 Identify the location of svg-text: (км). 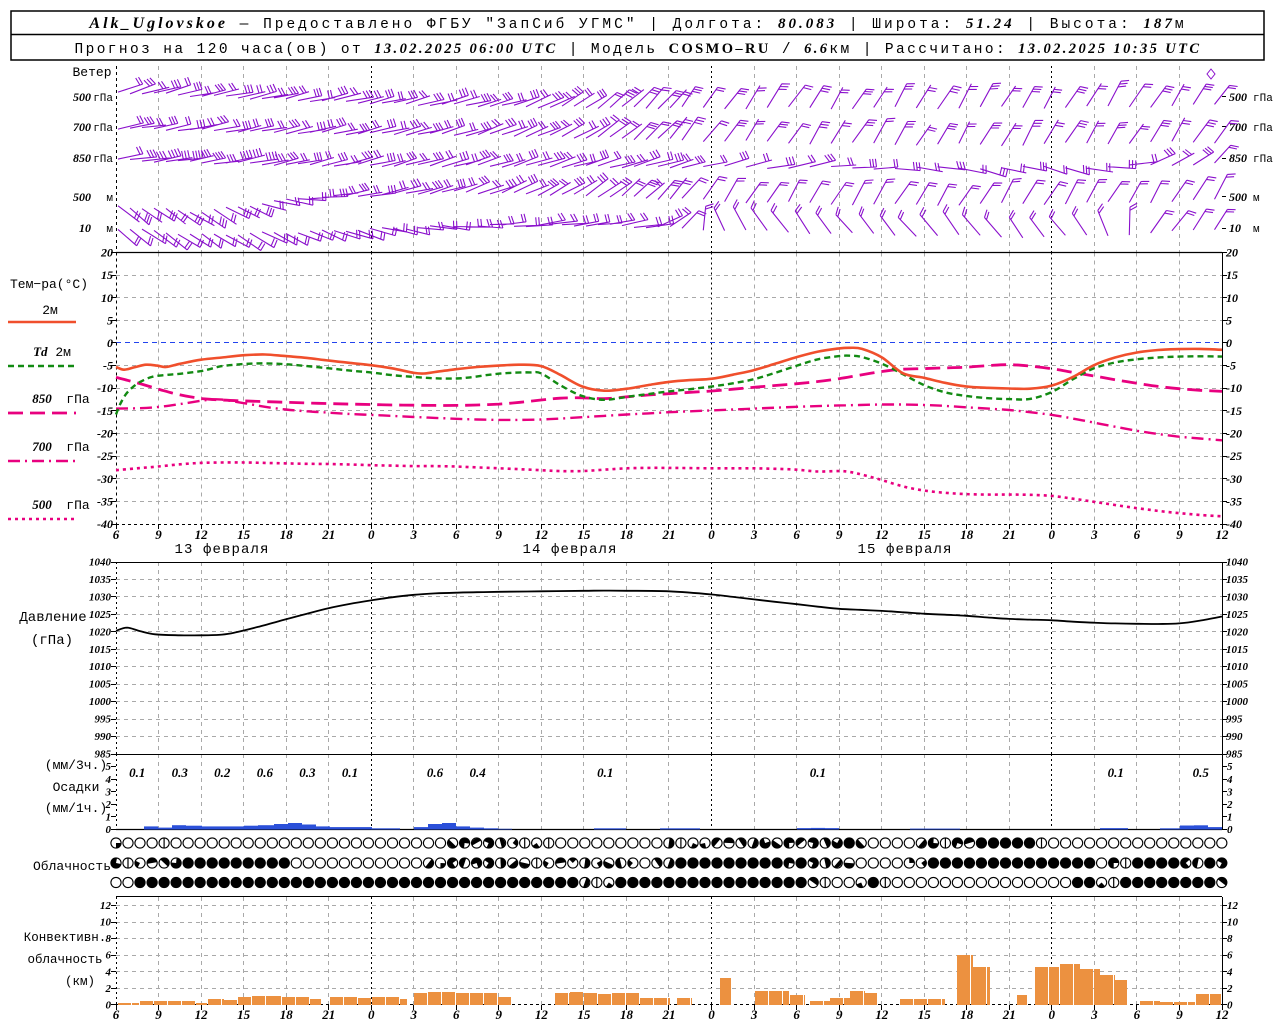
(80, 982).